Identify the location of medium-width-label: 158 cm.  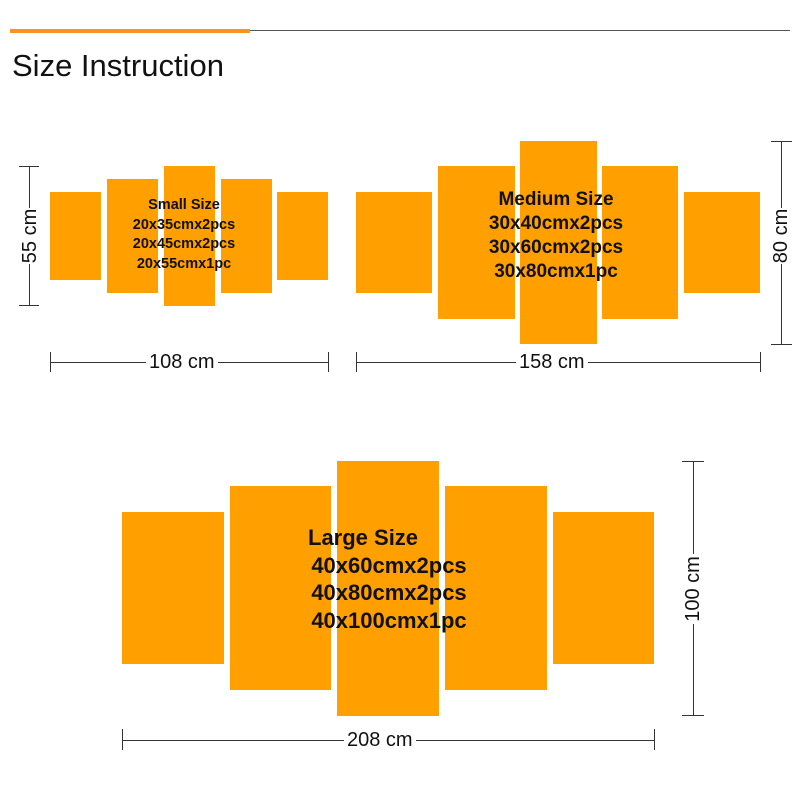
(552, 362).